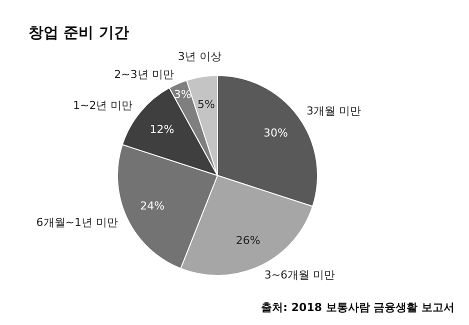 The height and width of the screenshot is (325, 469). What do you see at coordinates (206, 104) in the screenshot?
I see `data-label: 5%` at bounding box center [206, 104].